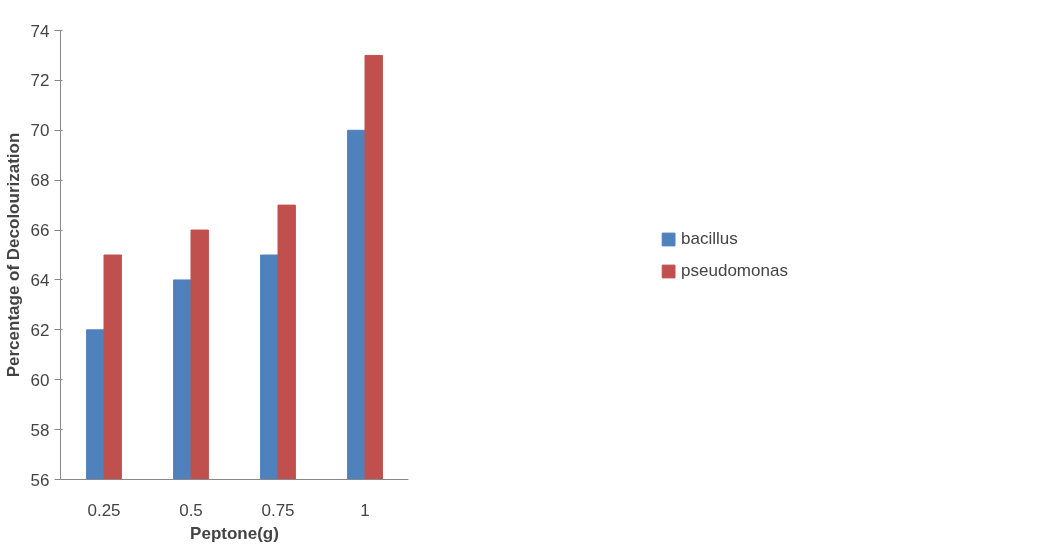 This screenshot has height=554, width=1057. What do you see at coordinates (40, 181) in the screenshot?
I see `y-tick-label: 68` at bounding box center [40, 181].